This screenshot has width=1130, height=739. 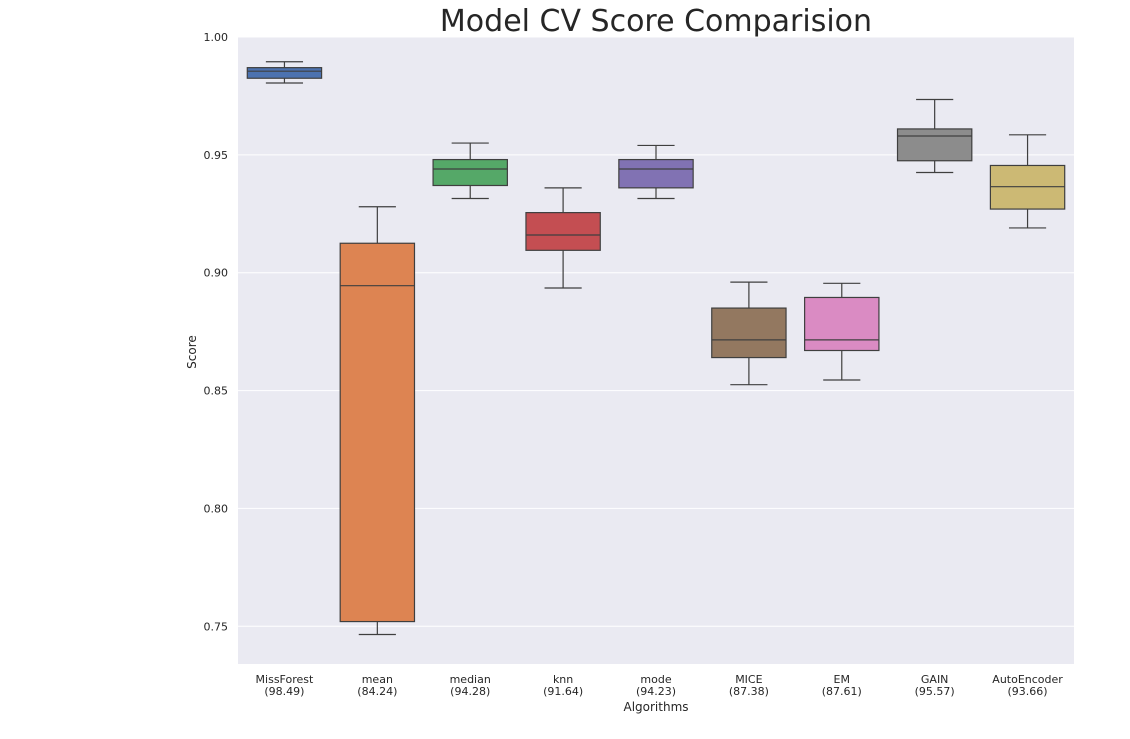 What do you see at coordinates (935, 691) in the screenshot?
I see `x-tick-score-GAIN: (95.57)` at bounding box center [935, 691].